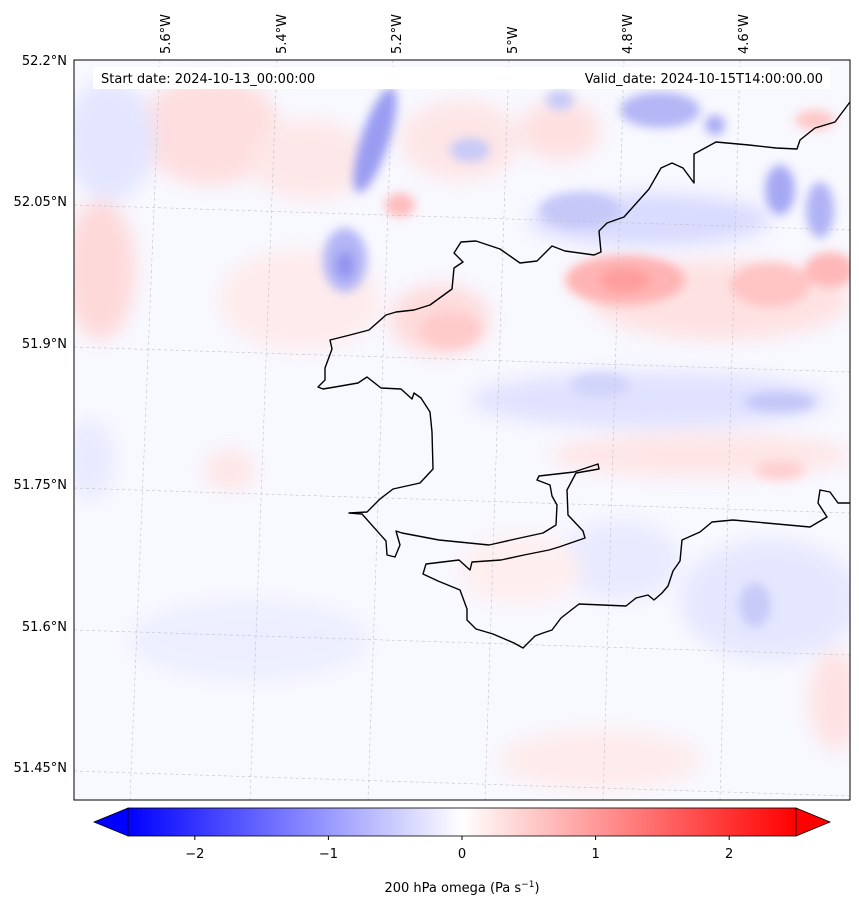  I want to click on lat-label: 52.2°N, so click(44, 61).